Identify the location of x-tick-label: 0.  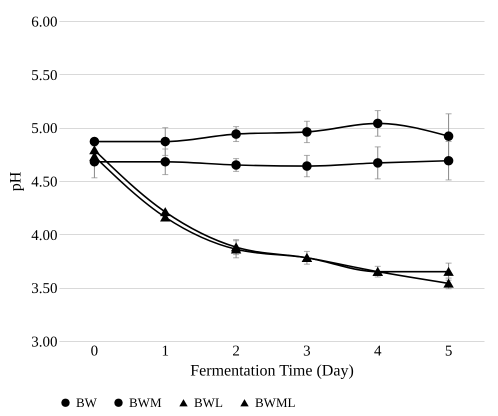
(94, 352).